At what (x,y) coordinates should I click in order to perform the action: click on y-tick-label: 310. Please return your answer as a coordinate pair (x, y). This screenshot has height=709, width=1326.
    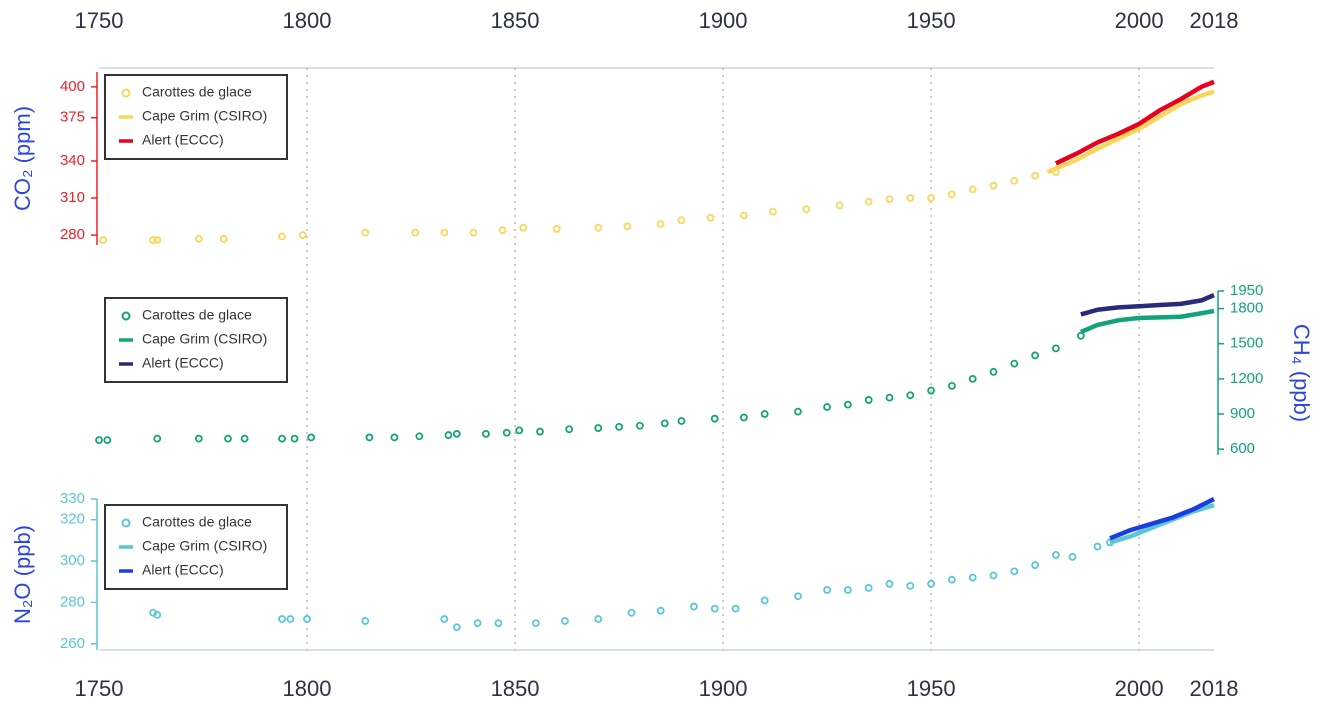
    Looking at the image, I should click on (72, 197).